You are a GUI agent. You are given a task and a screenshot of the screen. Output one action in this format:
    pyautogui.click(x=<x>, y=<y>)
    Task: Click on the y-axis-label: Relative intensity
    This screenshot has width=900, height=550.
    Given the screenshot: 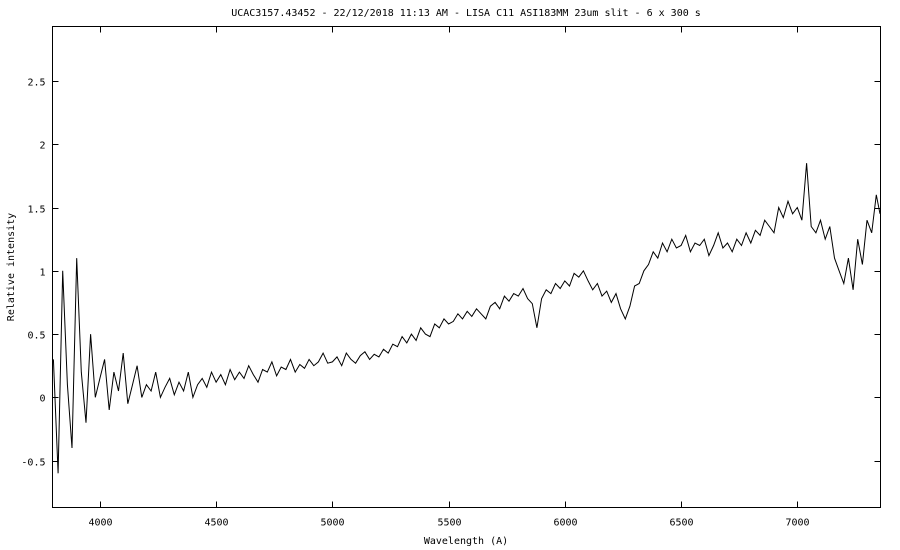 What is the action you would take?
    pyautogui.click(x=11, y=267)
    